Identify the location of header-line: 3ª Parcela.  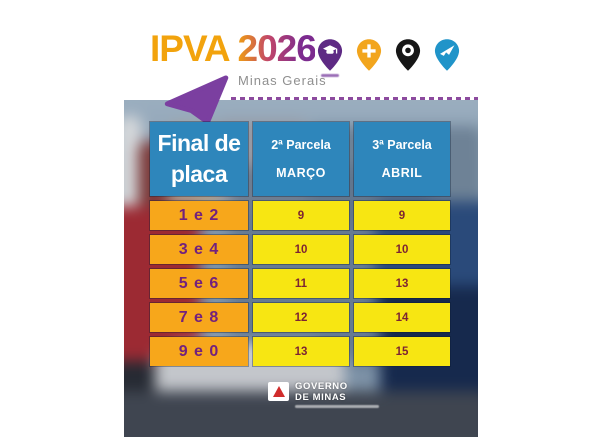
(402, 145).